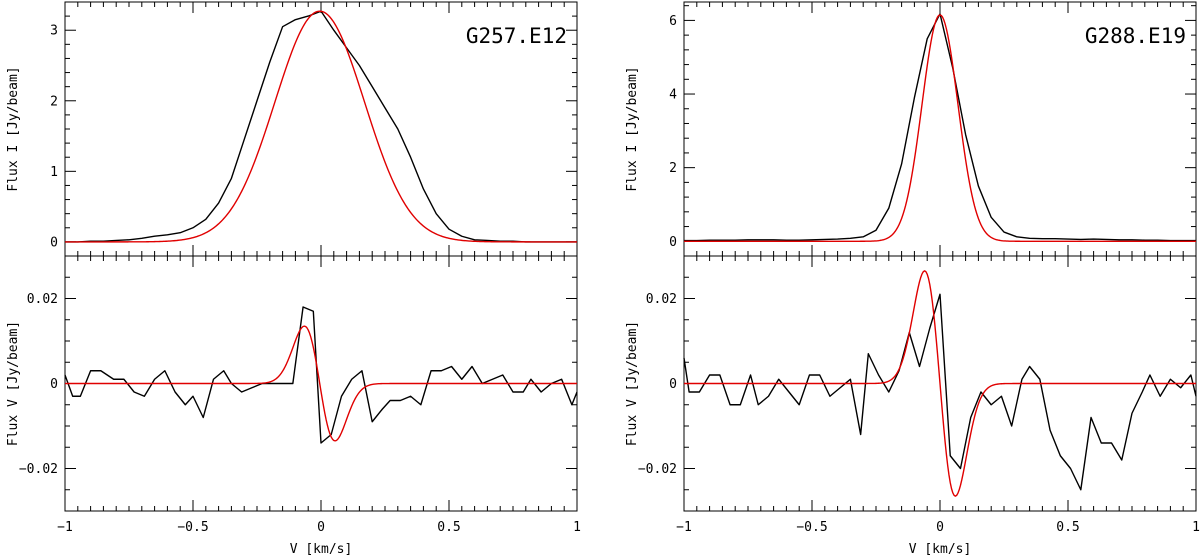  What do you see at coordinates (673, 21) in the screenshot?
I see `y-tick-label: 6` at bounding box center [673, 21].